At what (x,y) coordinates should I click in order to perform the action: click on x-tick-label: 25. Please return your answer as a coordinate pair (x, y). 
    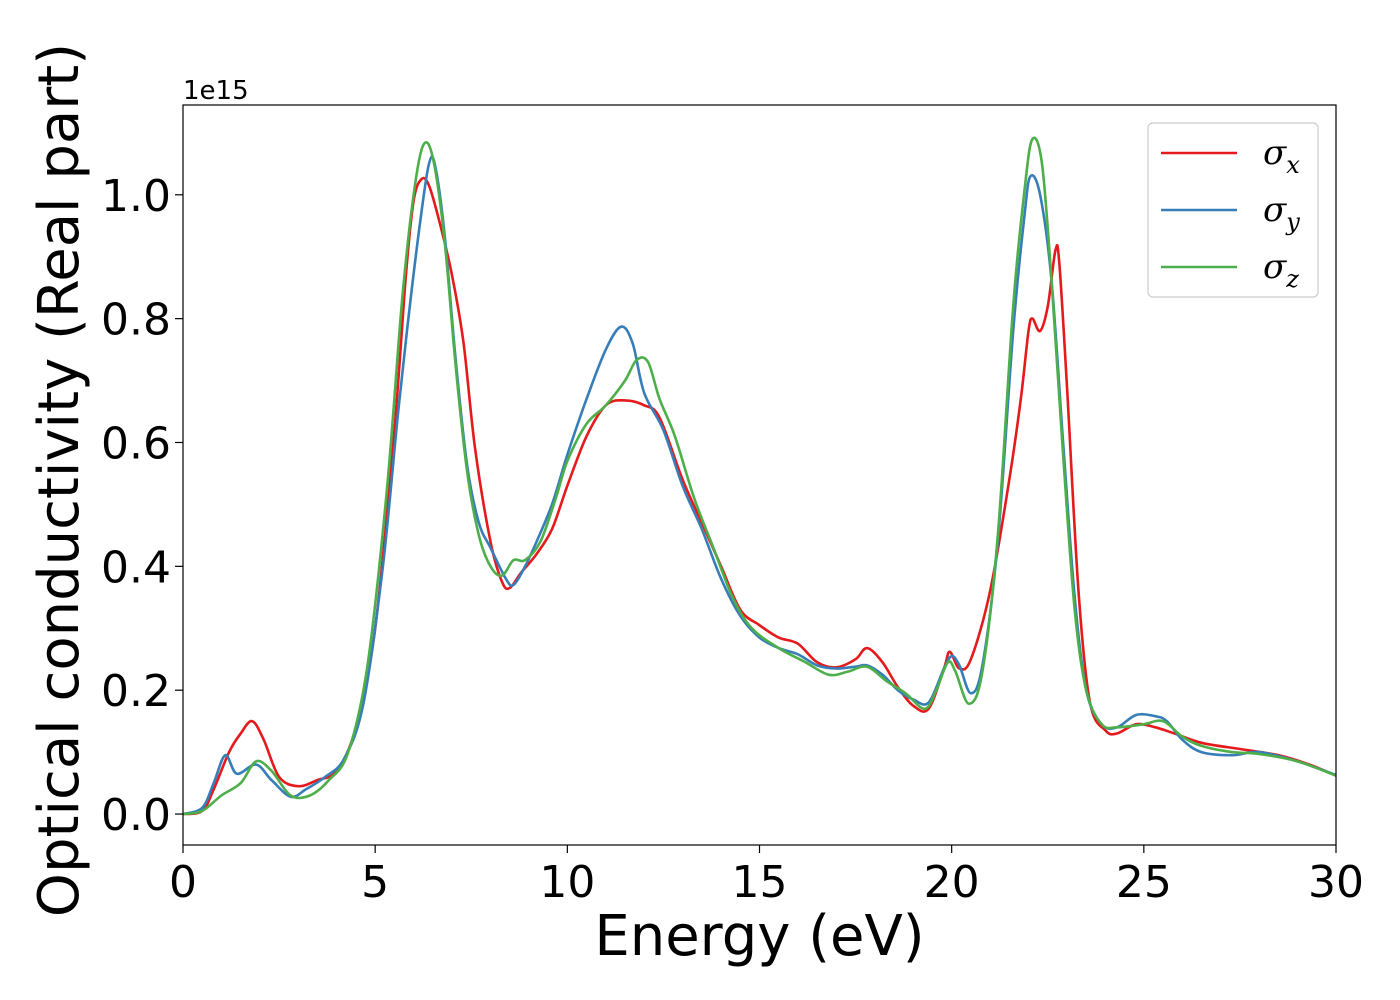
    Looking at the image, I should click on (1144, 882).